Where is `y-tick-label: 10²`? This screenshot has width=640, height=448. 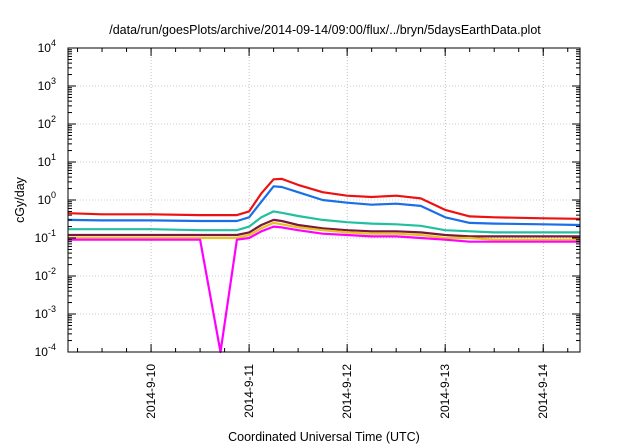
y-tick-label: 10² is located at coordinates (47, 122).